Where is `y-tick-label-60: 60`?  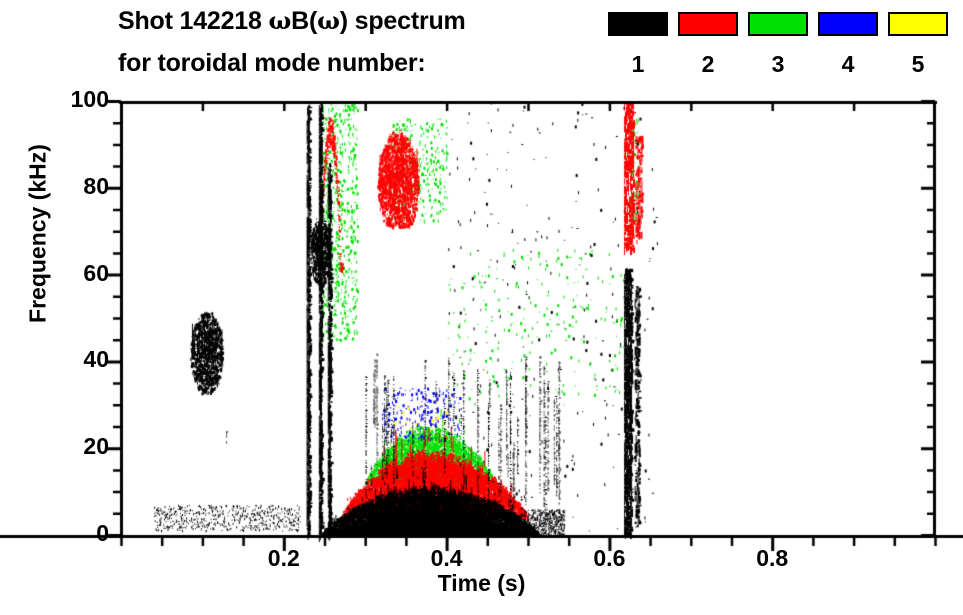 y-tick-label-60: 60 is located at coordinates (96, 272).